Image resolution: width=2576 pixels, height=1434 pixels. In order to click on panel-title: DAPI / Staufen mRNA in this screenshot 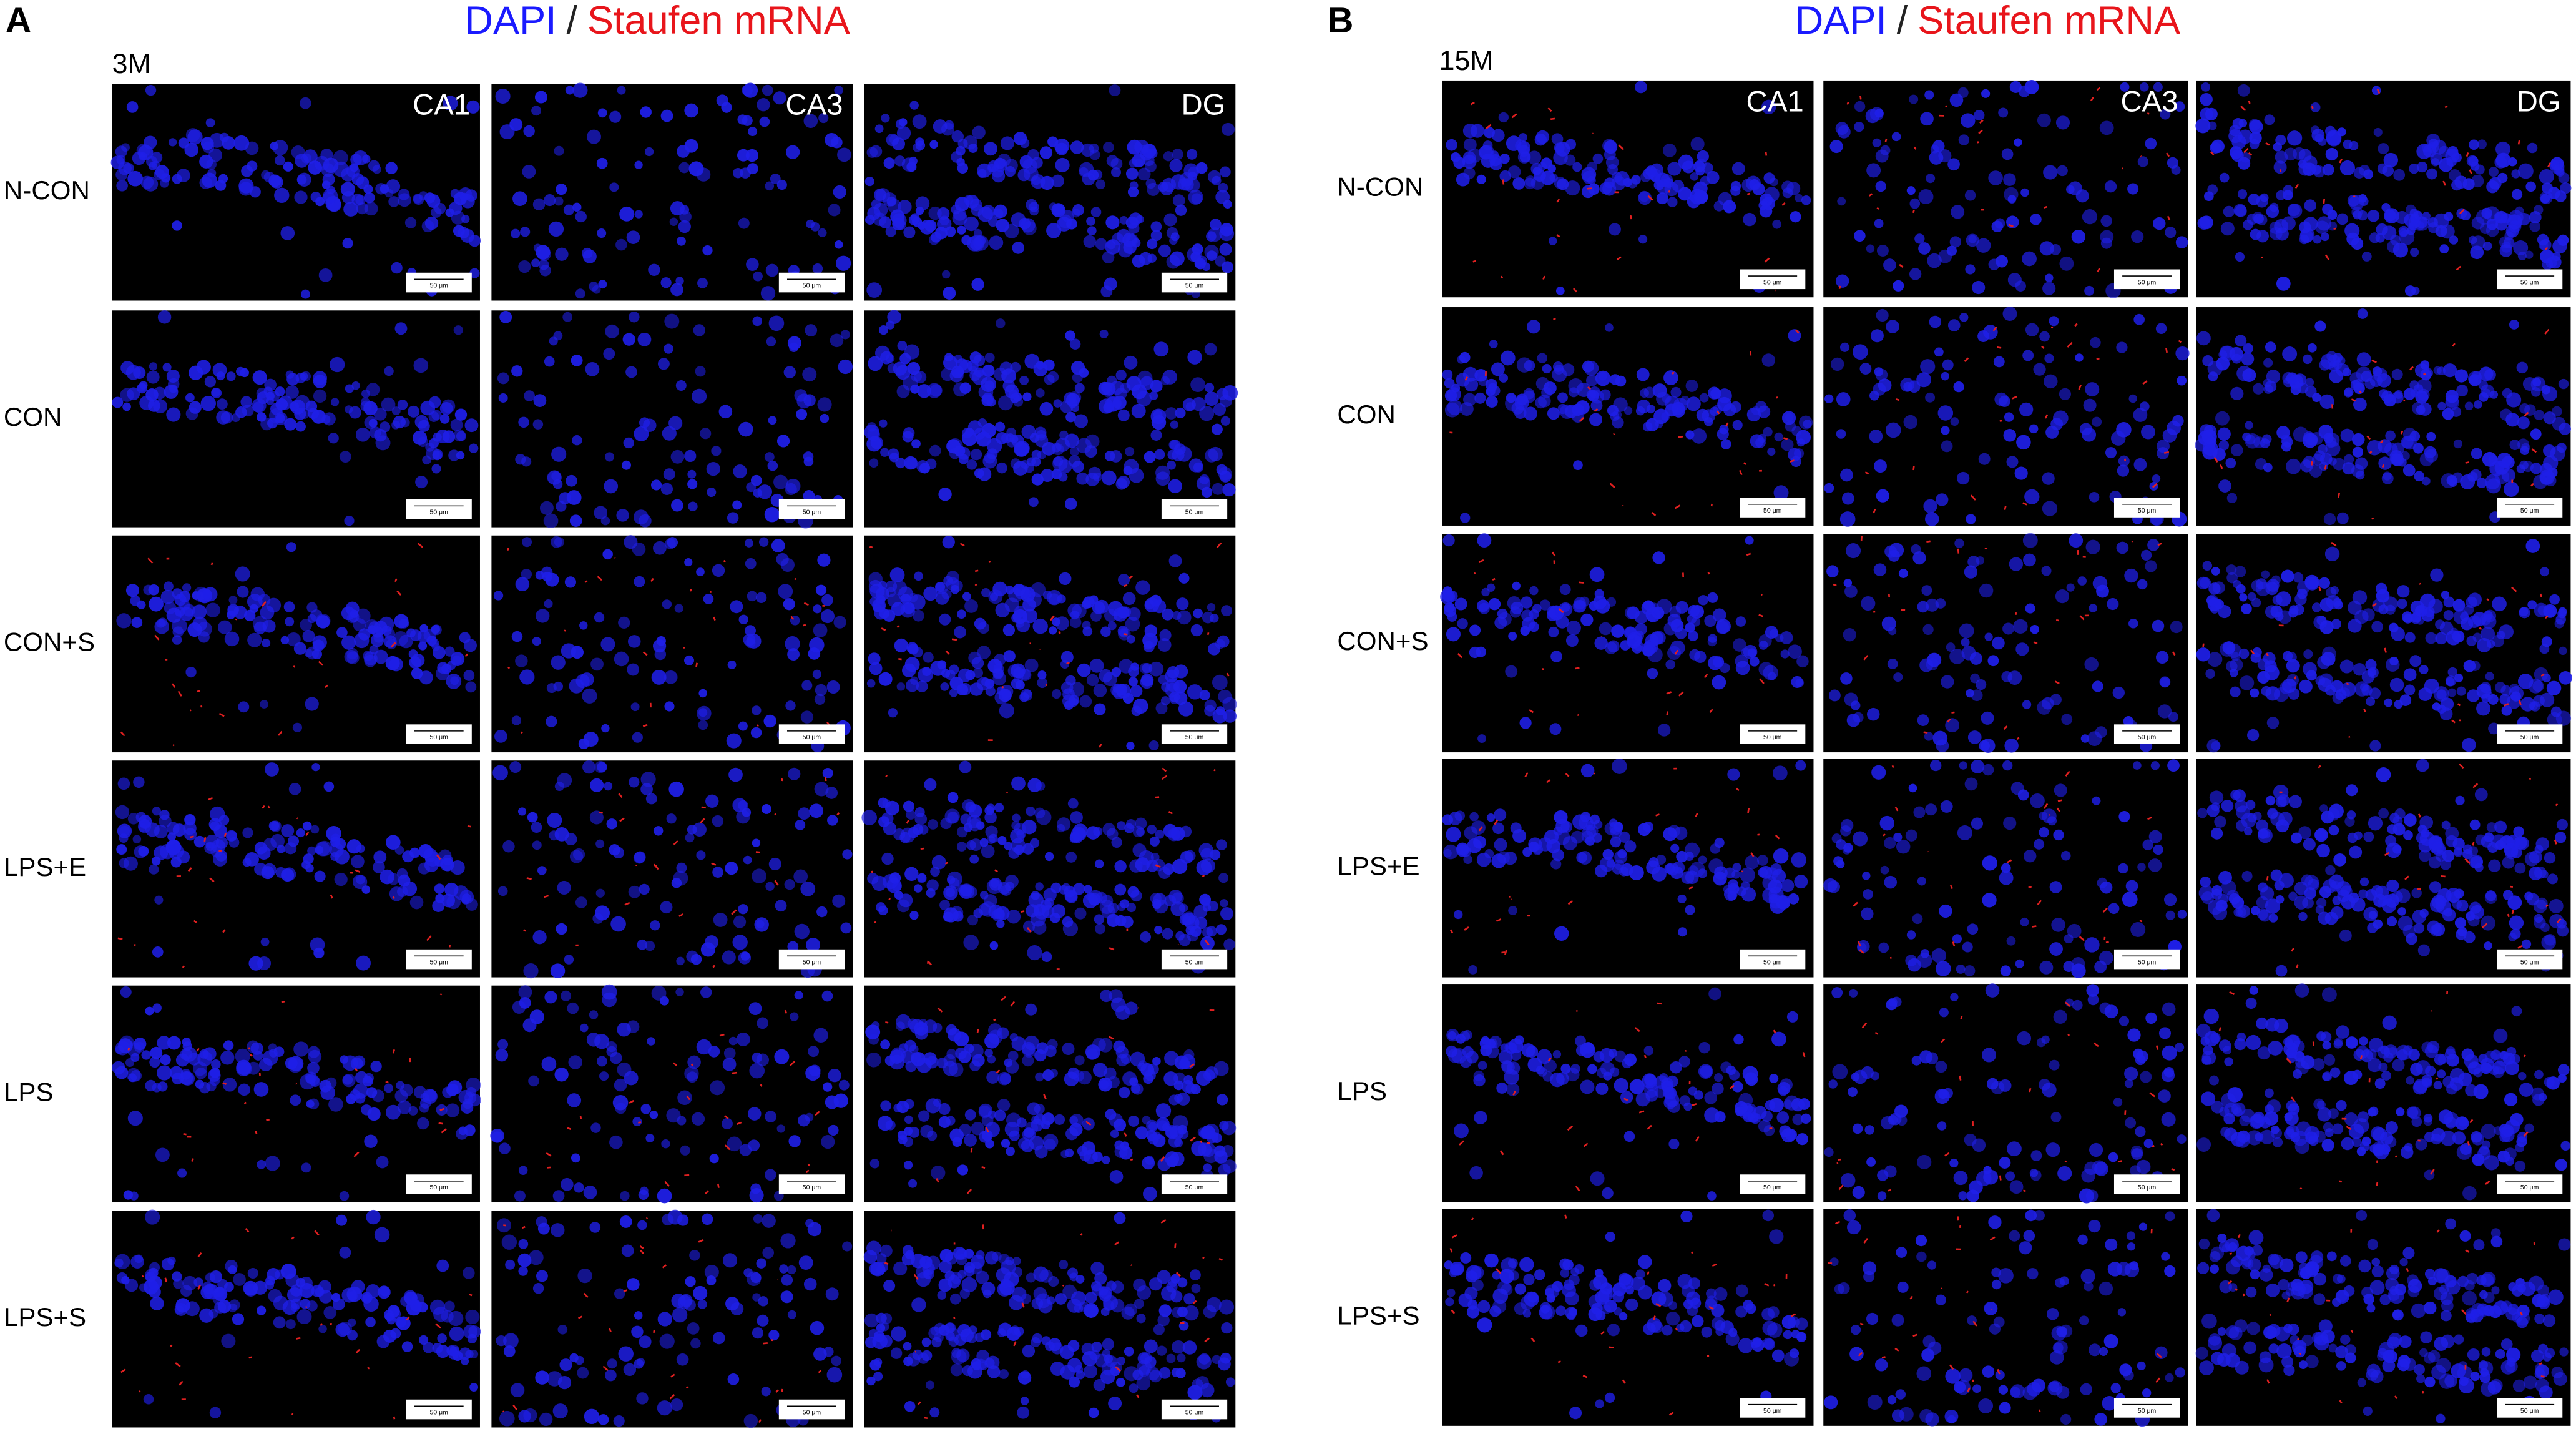, I will do `click(657, 21)`.